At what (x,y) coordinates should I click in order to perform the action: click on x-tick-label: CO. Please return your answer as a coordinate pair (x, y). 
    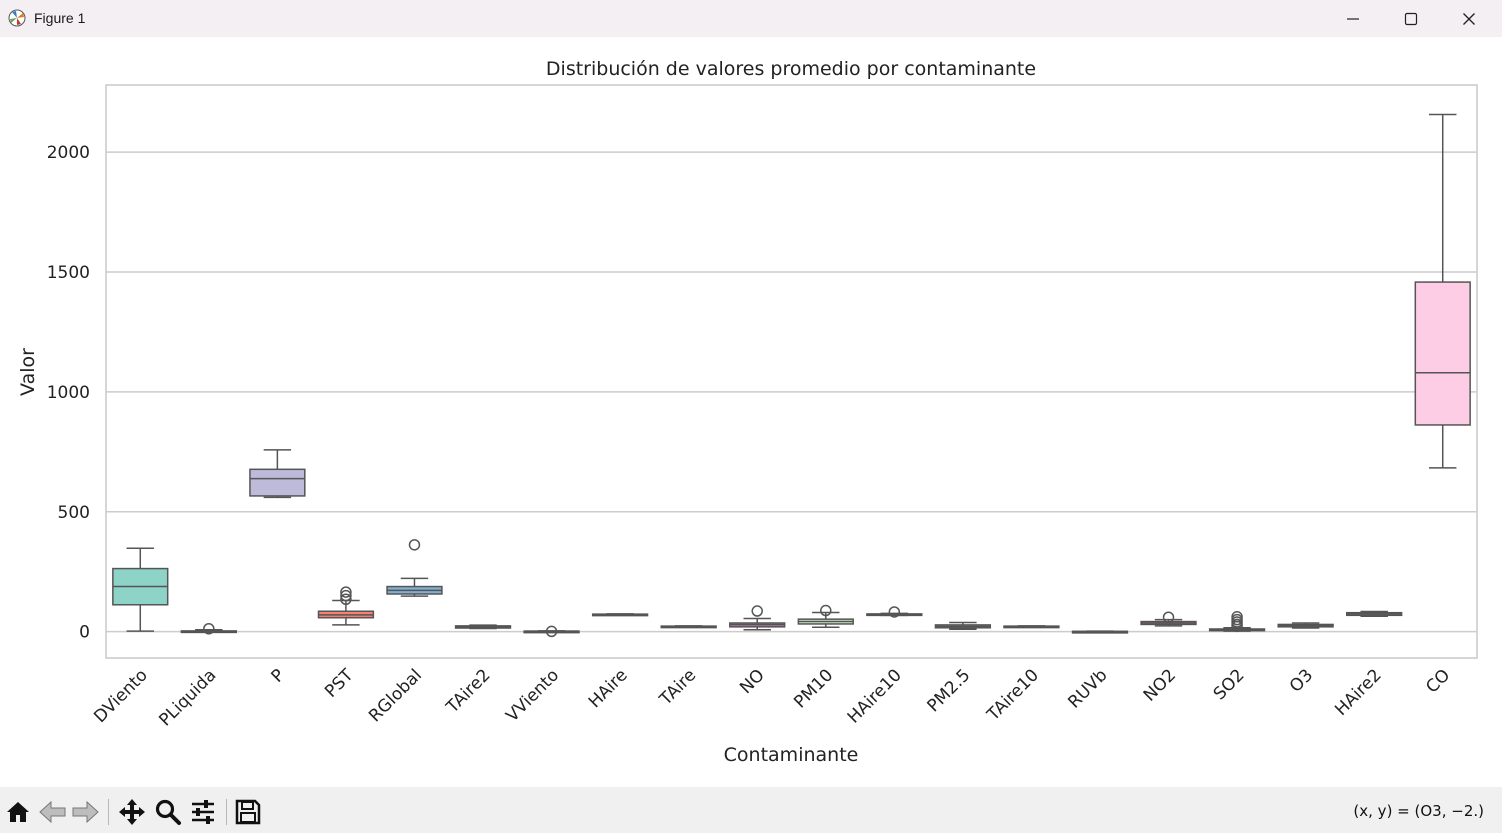
    Looking at the image, I should click on (1438, 681).